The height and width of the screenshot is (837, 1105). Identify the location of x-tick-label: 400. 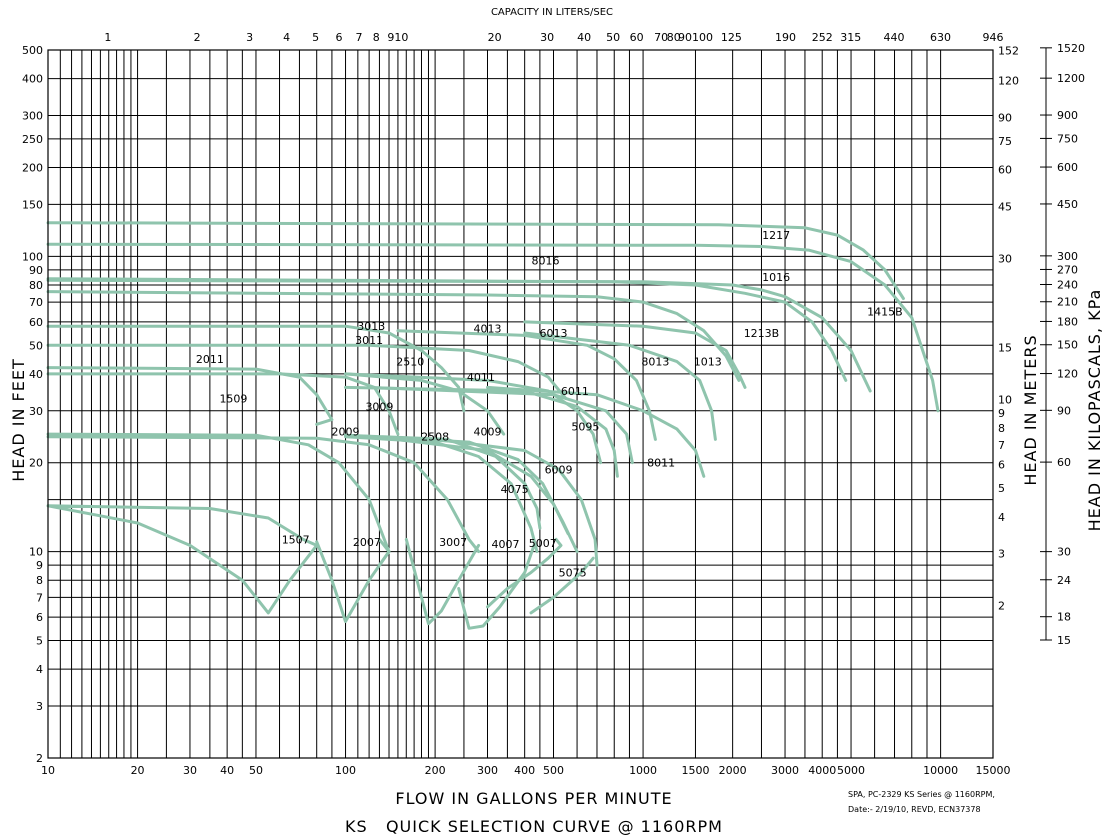
(524, 770).